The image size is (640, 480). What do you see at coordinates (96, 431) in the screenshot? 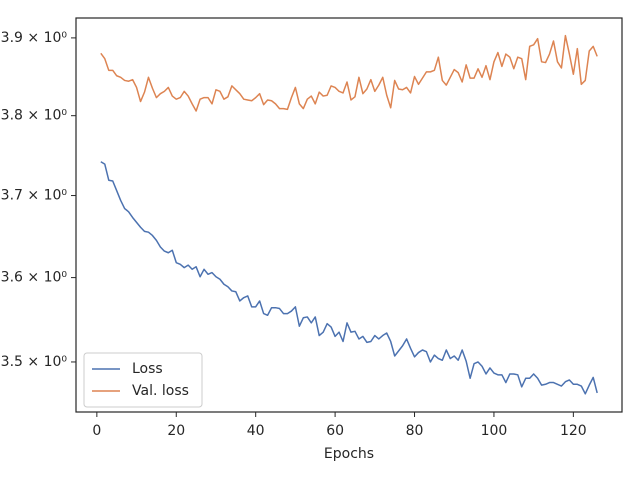
I see `x-tick-label: 0` at bounding box center [96, 431].